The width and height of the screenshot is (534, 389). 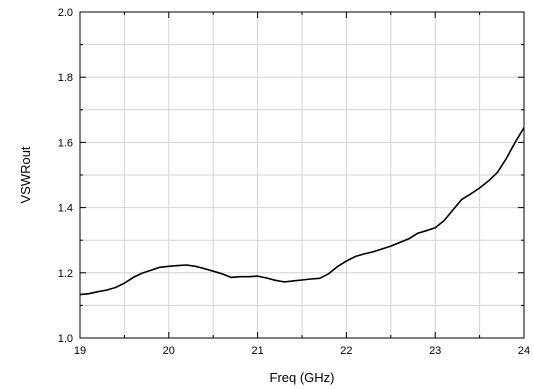 What do you see at coordinates (302, 377) in the screenshot?
I see `x-axis-label: Freq (GHz)` at bounding box center [302, 377].